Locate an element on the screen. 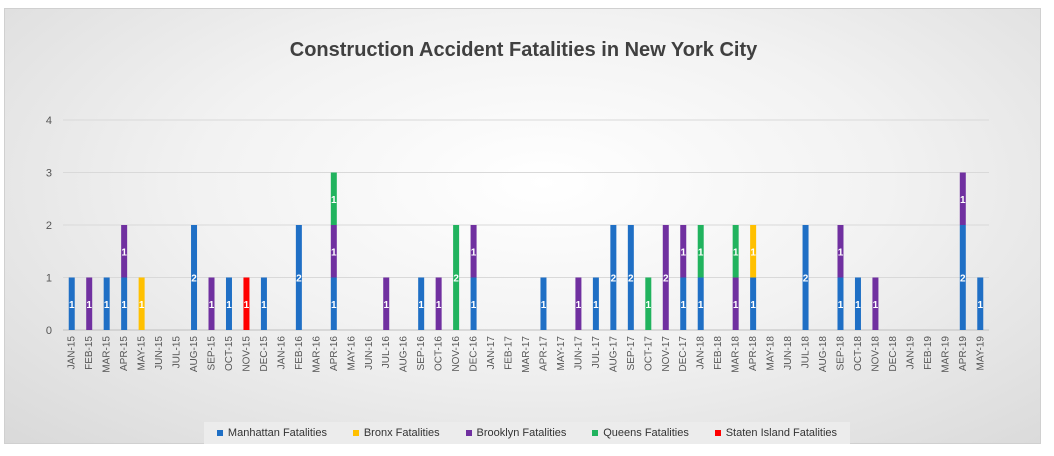 The image size is (1054, 456). x-tick-label: JUL-16 is located at coordinates (386, 352).